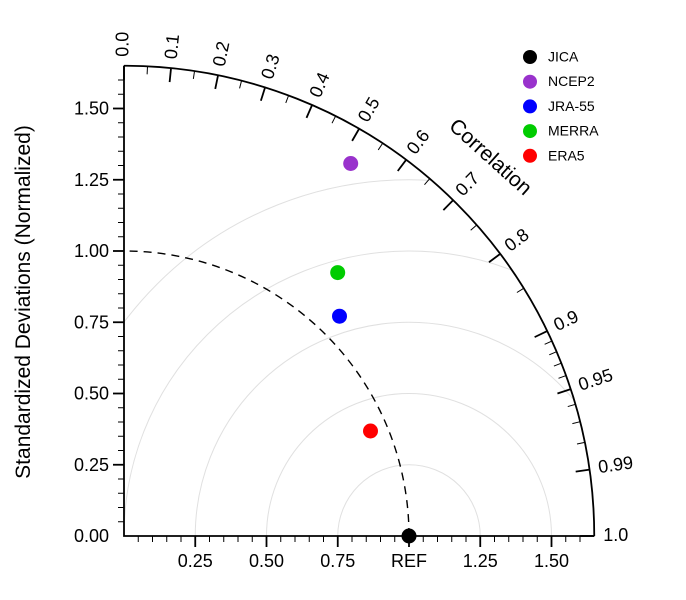  Describe the element at coordinates (369, 110) in the screenshot. I see `correlation-tick-label: 0.5` at that location.